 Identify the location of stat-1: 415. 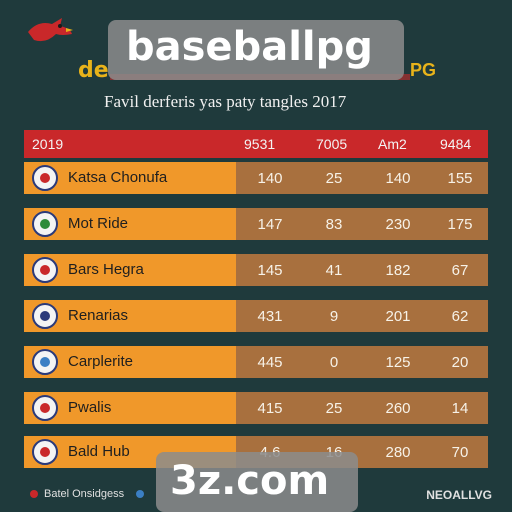
(270, 408).